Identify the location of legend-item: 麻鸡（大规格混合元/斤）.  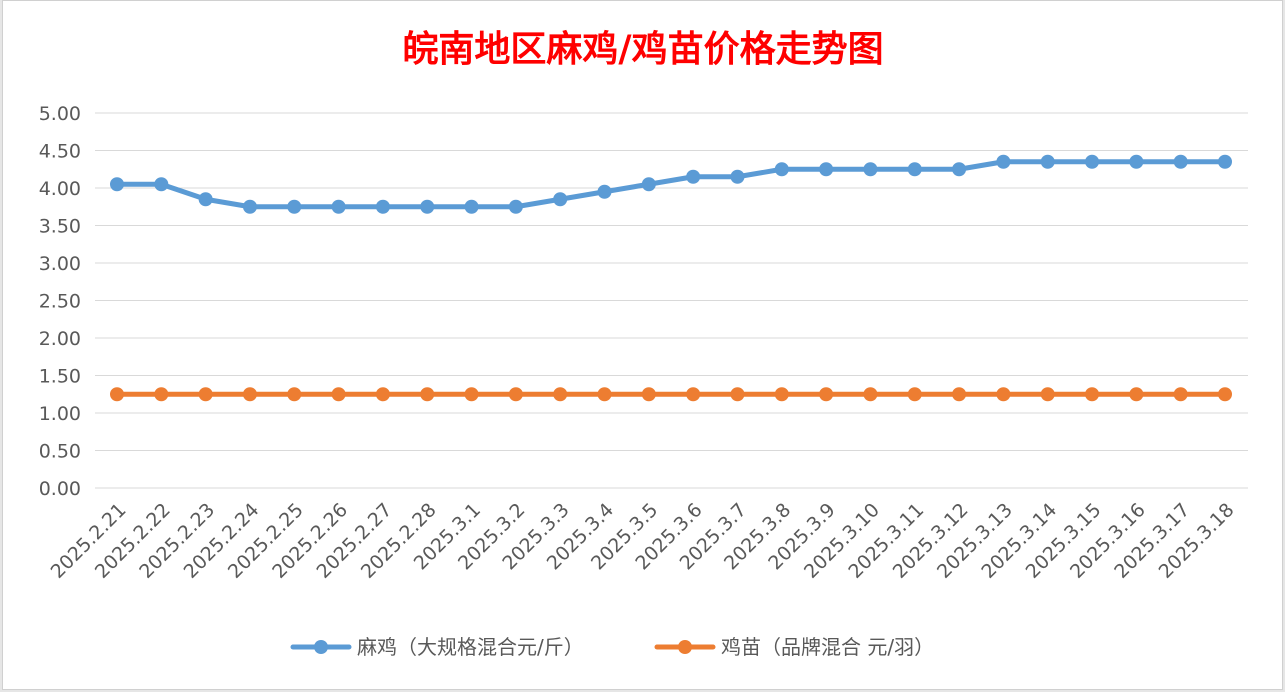
(437, 647).